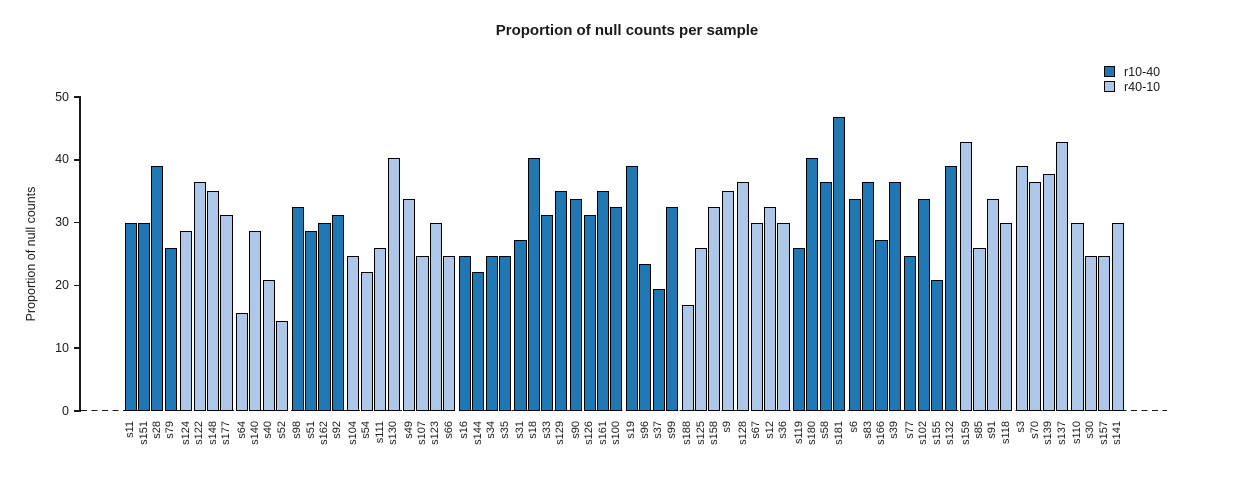 This screenshot has width=1238, height=500. Describe the element at coordinates (337, 430) in the screenshot. I see `x-tick-label: s92` at that location.